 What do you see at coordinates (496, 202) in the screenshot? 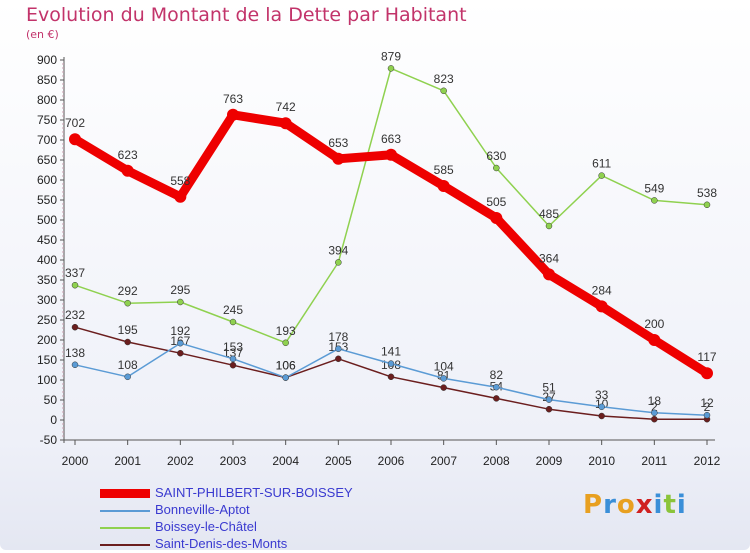
I see `data-label: 505` at bounding box center [496, 202].